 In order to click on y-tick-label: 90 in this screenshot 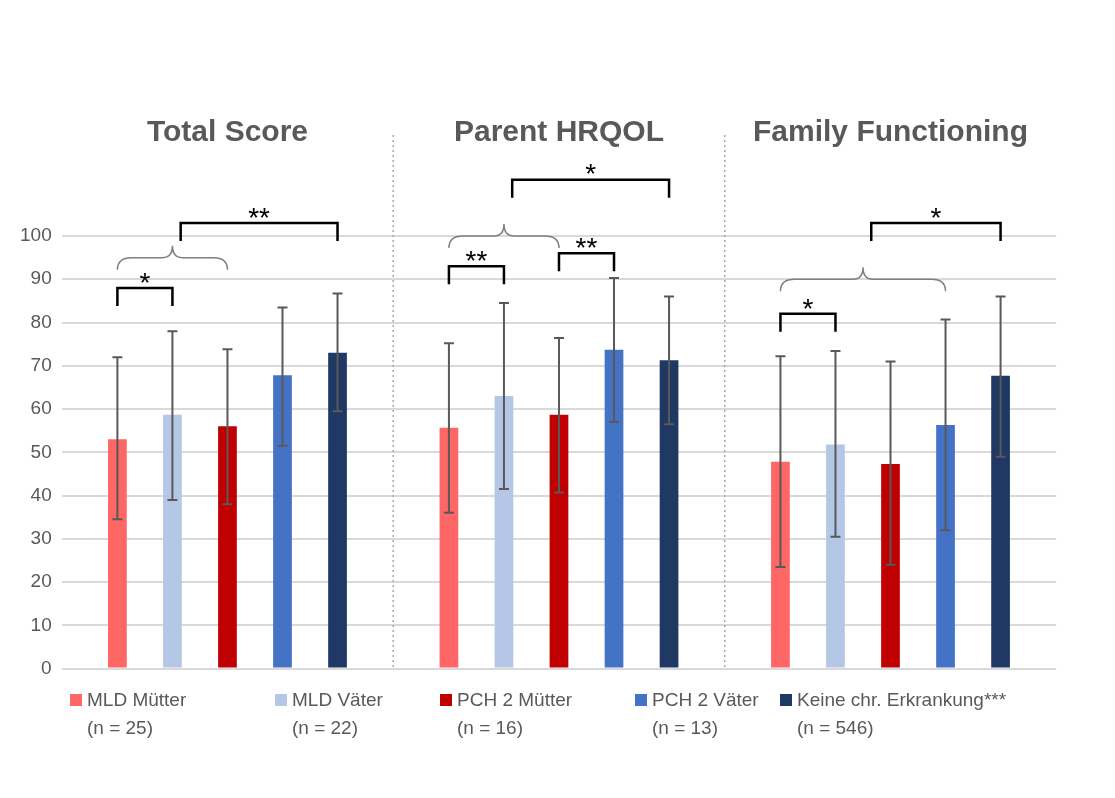, I will do `click(41, 278)`.